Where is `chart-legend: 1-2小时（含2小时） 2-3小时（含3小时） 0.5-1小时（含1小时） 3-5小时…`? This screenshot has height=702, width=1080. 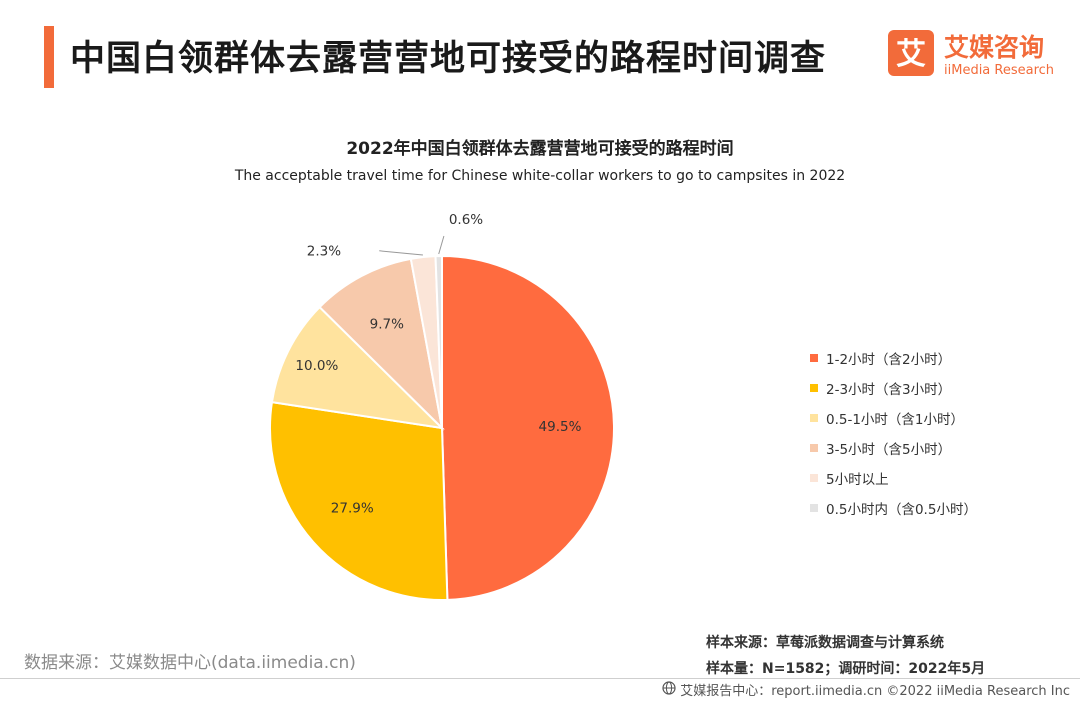
chart-legend: 1-2小时（含2小时） 2-3小时（含3小时） 0.5-1小时（含1小时） 3-5小时… is located at coordinates (940, 433).